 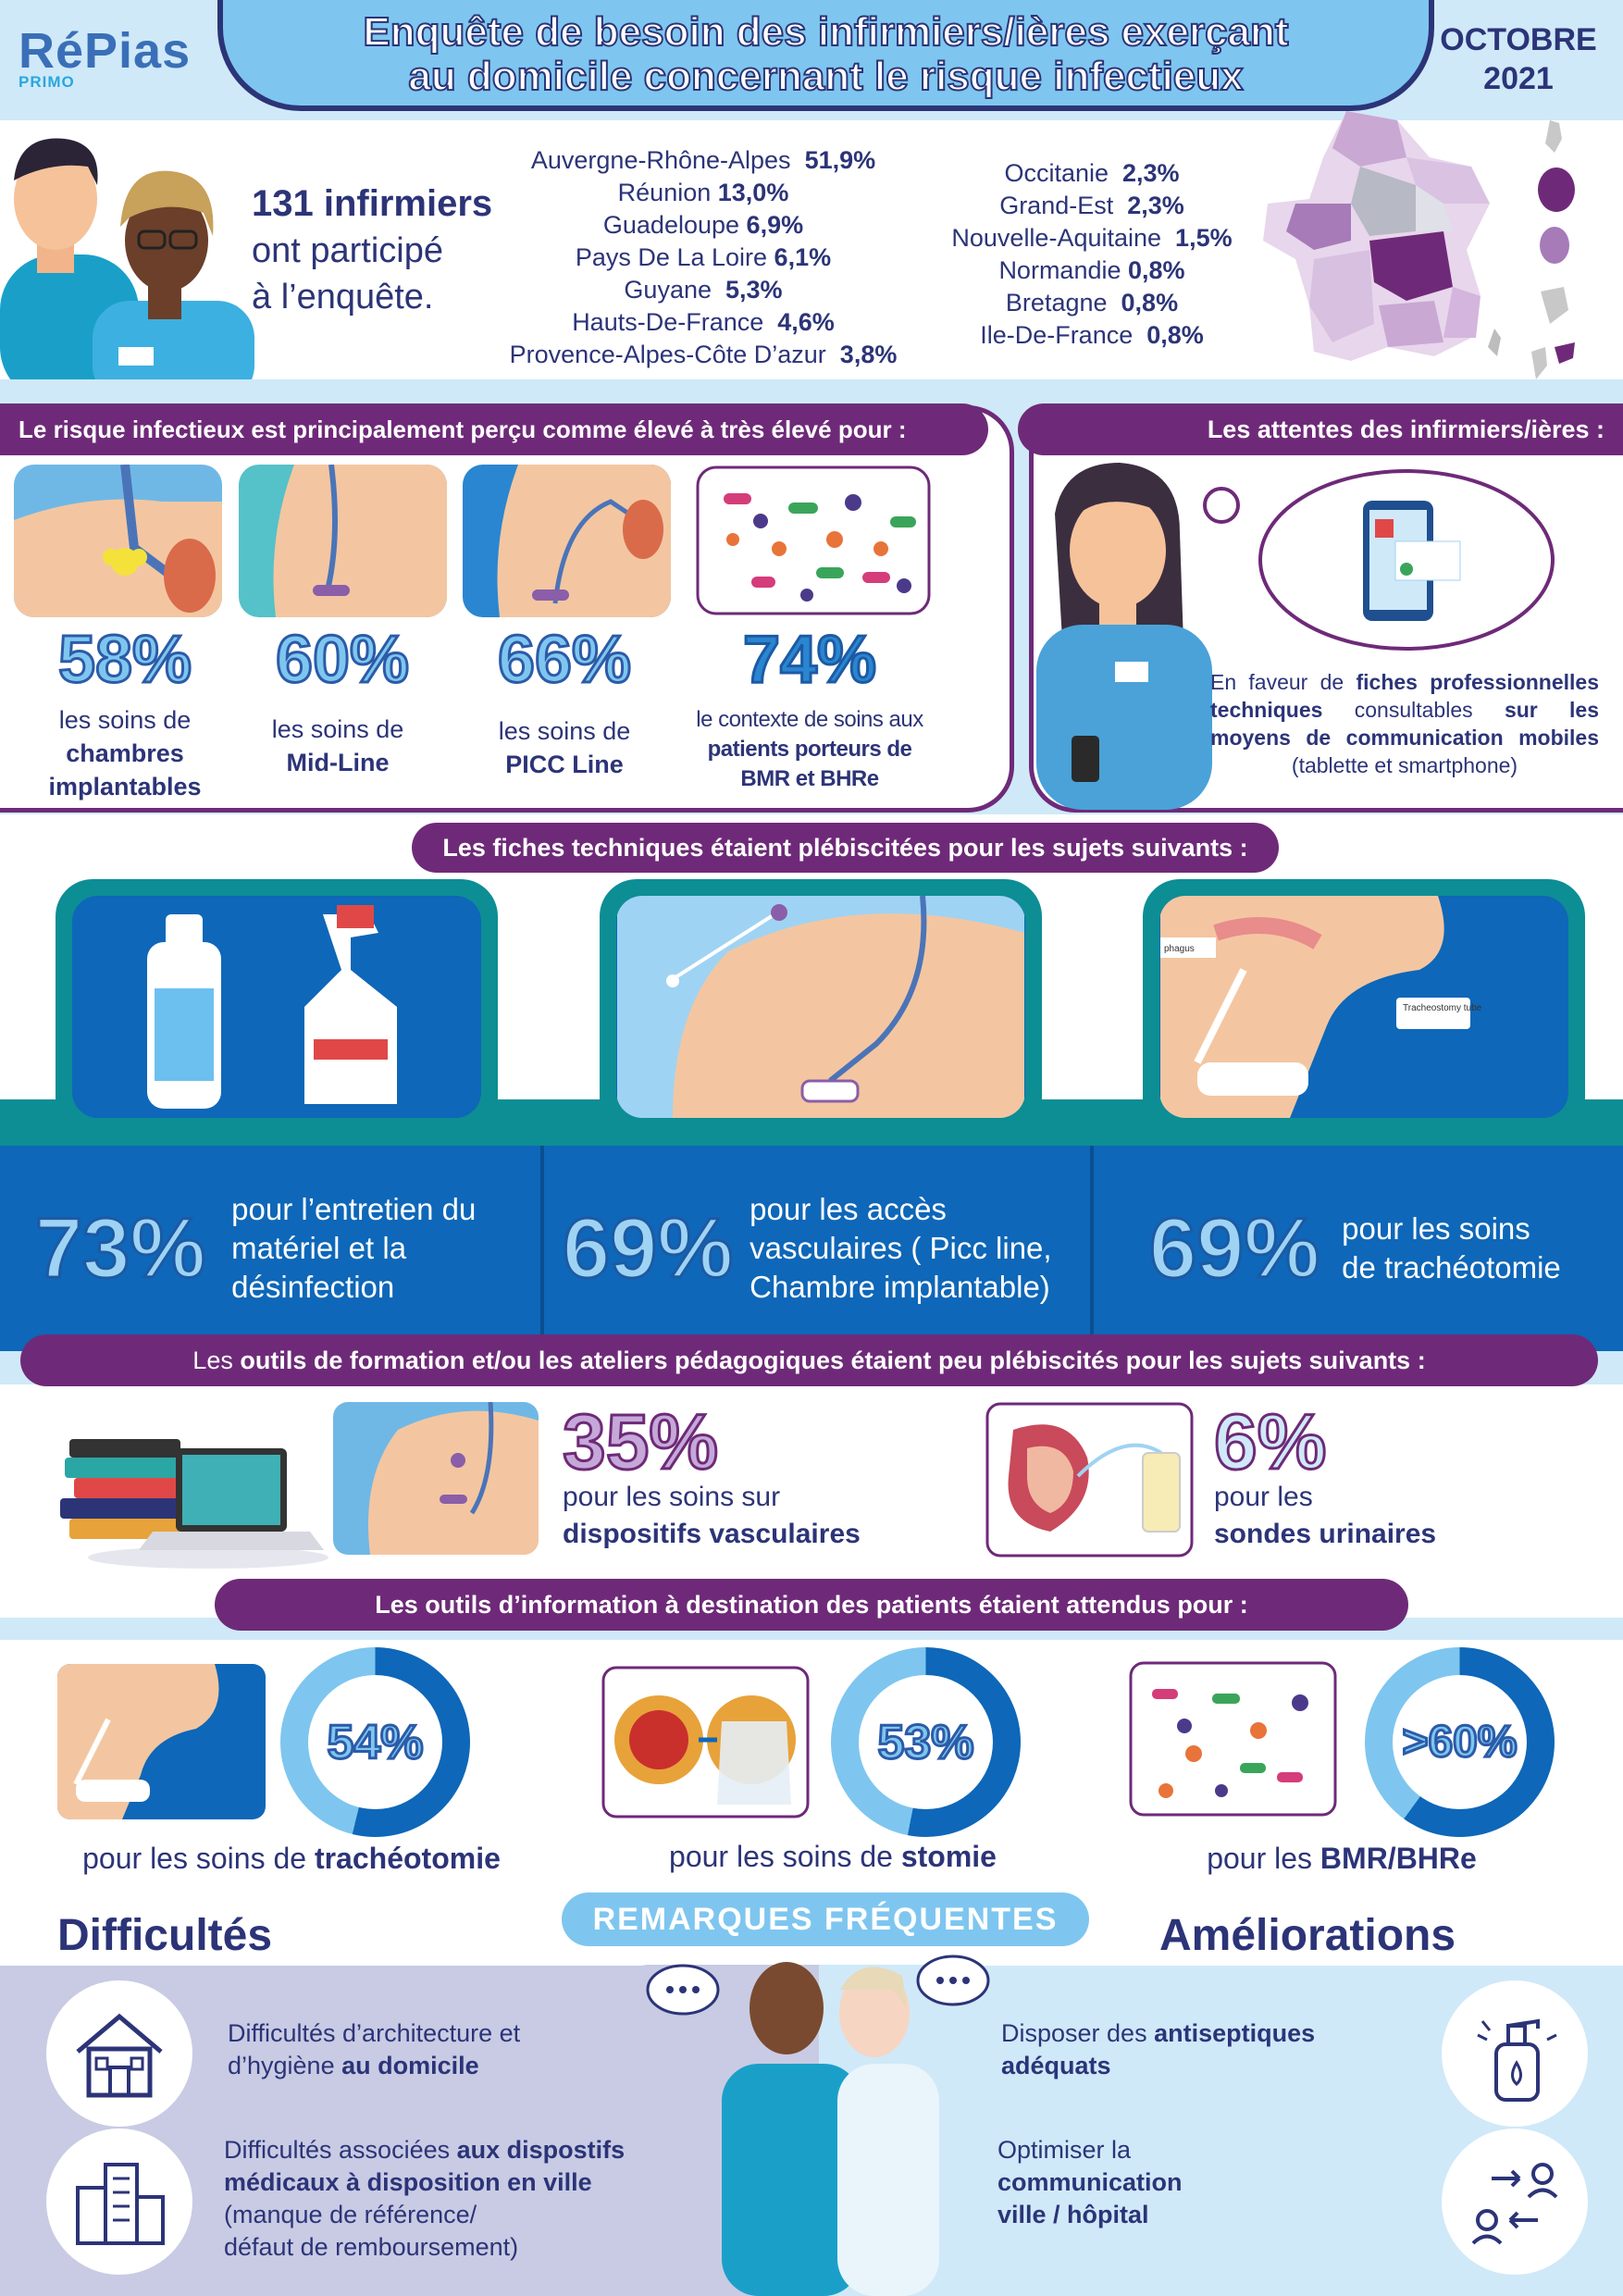 What do you see at coordinates (436, 1479) in the screenshot?
I see `vascular-devices-image` at bounding box center [436, 1479].